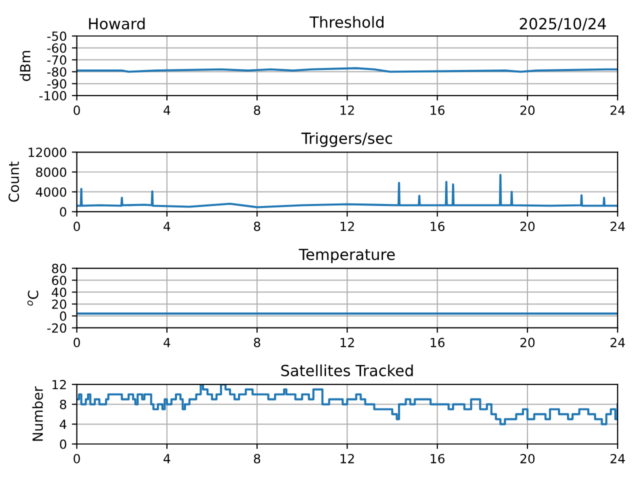  Describe the element at coordinates (56, 60) in the screenshot. I see `y-tick-label: -70` at that location.